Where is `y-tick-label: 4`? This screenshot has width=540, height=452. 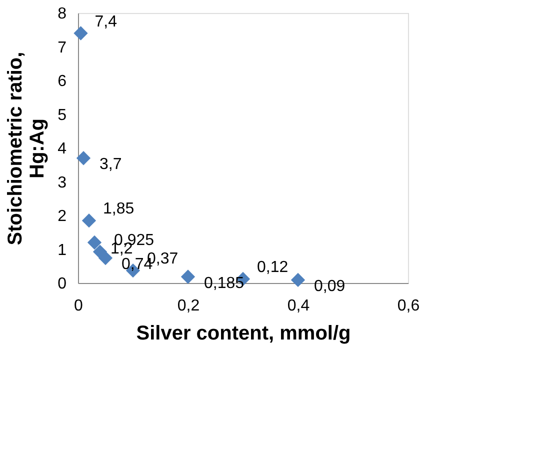 y-tick-label: 4 is located at coordinates (62, 149).